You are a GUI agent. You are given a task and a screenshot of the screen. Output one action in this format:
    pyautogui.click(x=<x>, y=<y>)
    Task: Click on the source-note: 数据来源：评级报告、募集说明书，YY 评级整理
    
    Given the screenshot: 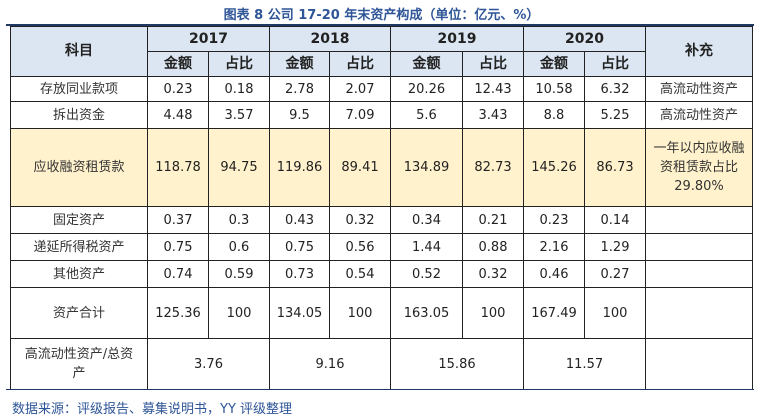 What is the action you would take?
    pyautogui.click(x=152, y=409)
    